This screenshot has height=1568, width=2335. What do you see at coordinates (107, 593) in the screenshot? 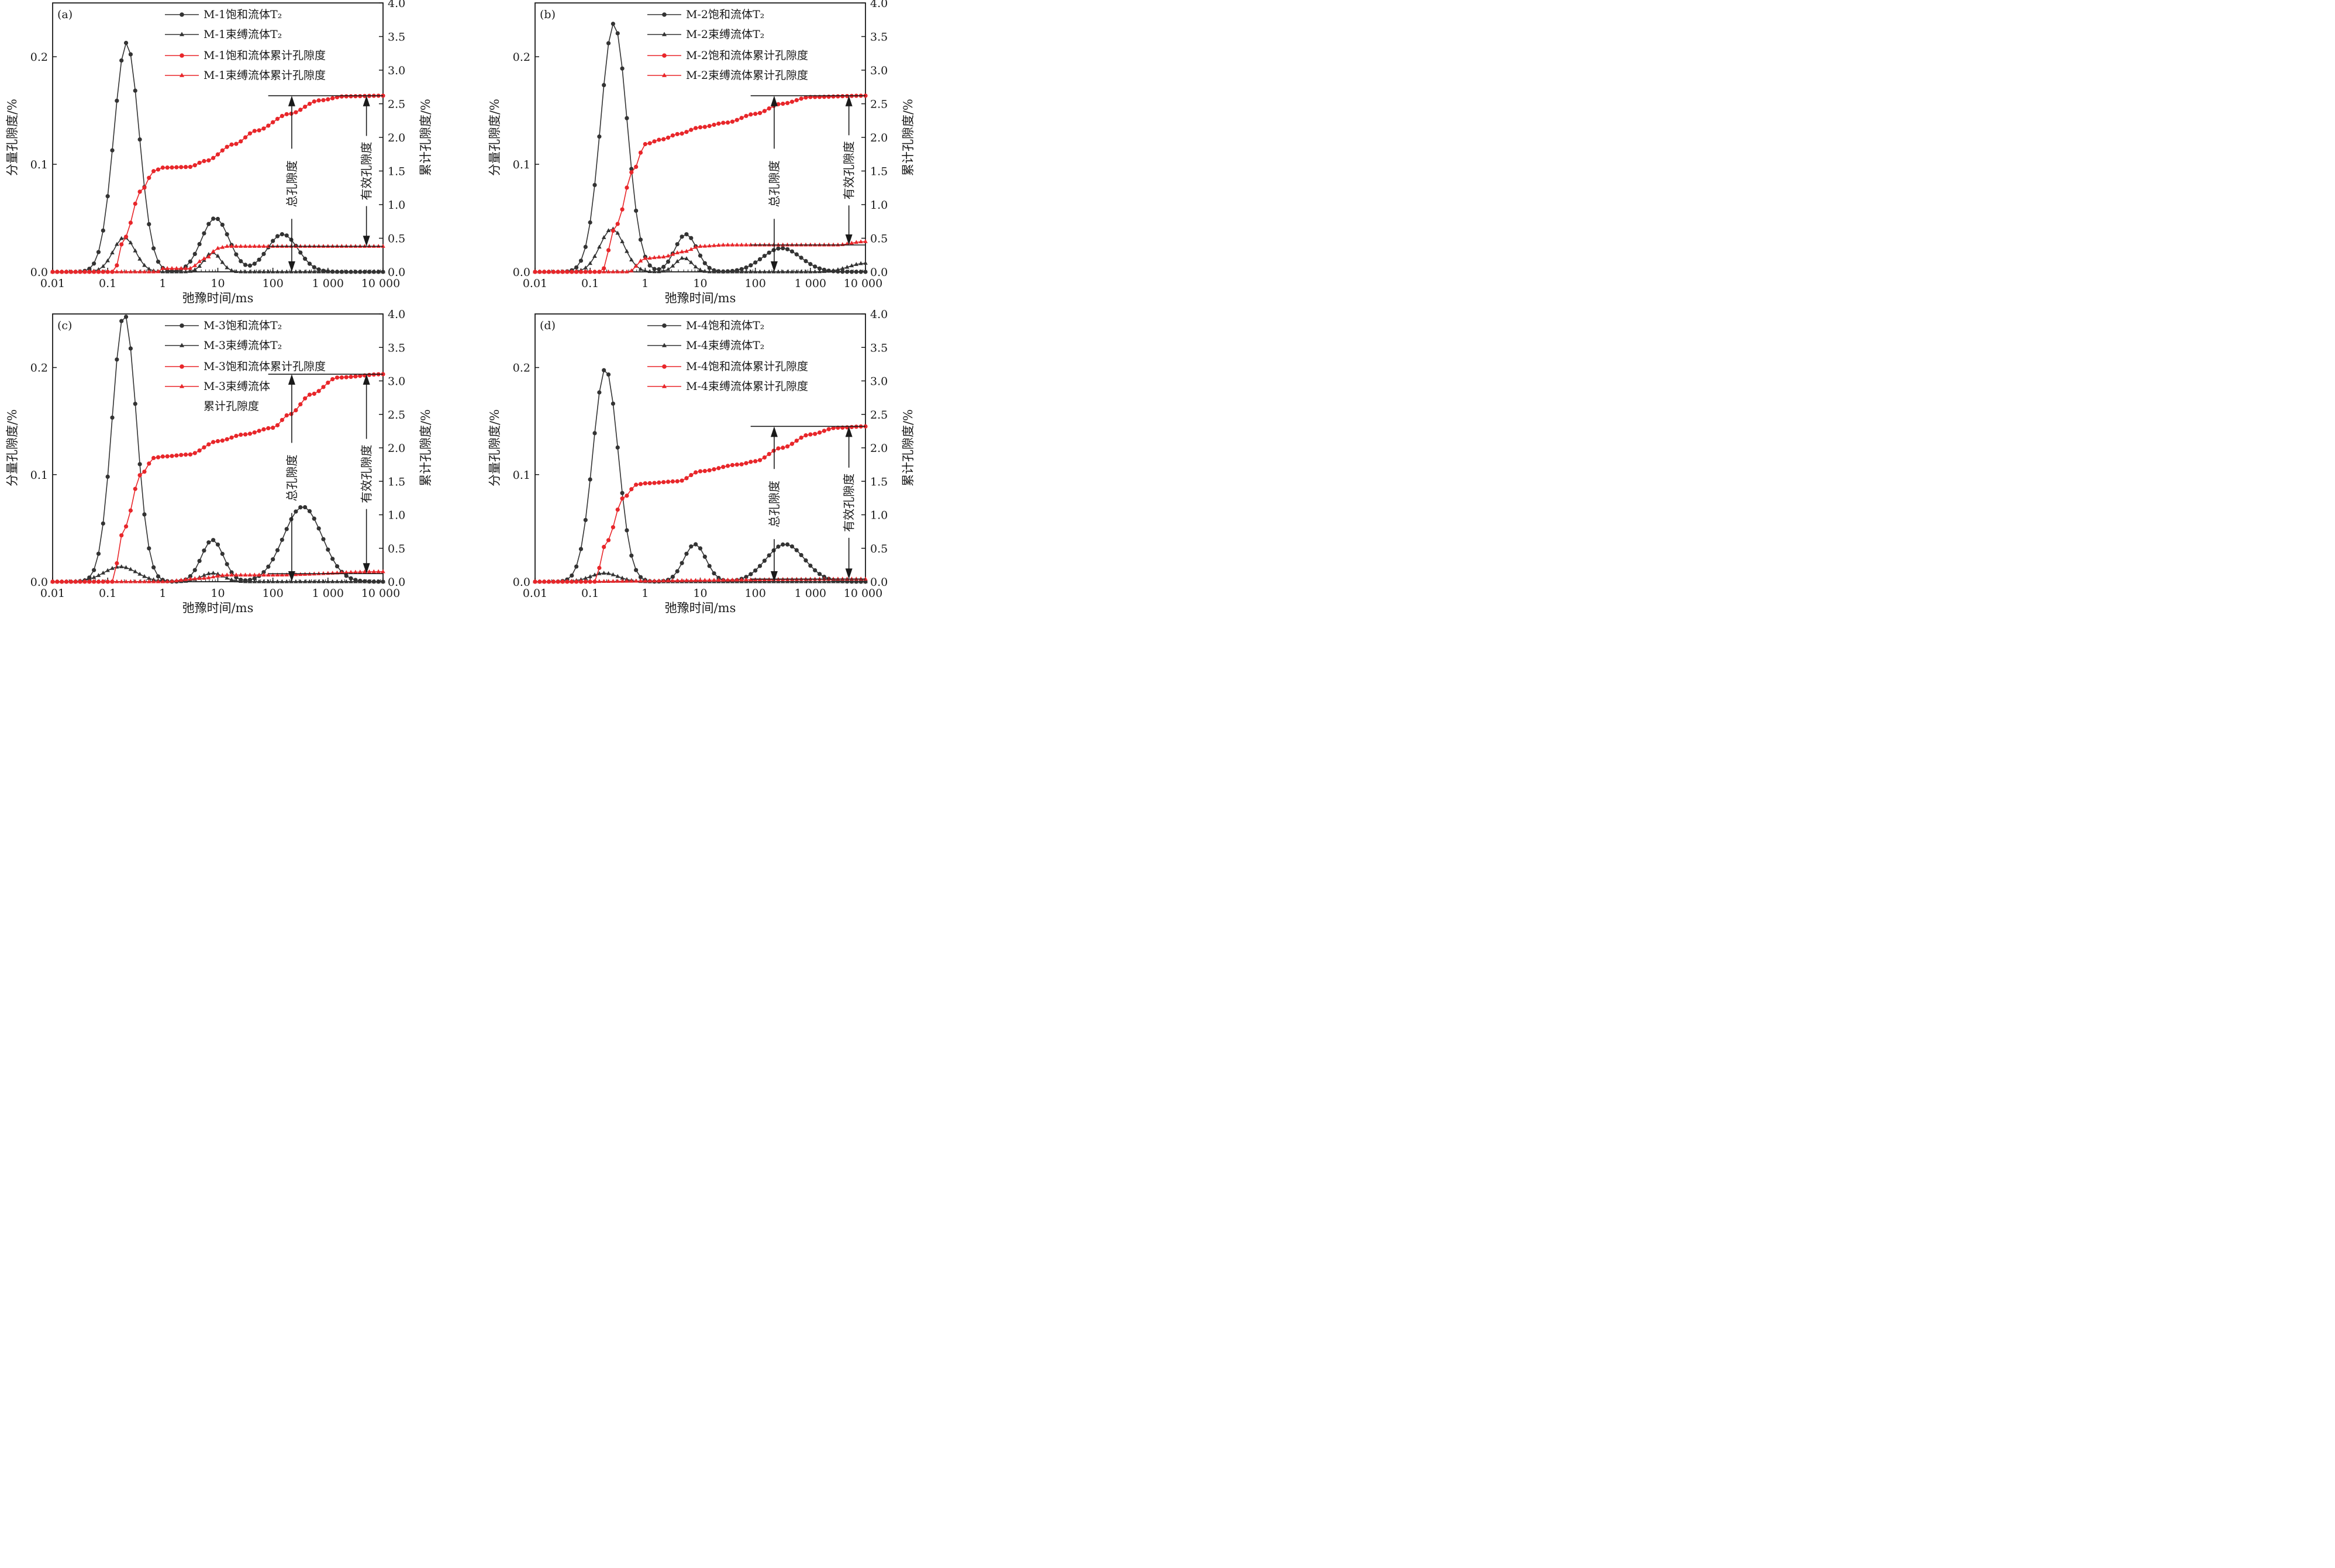
I see `x-tick-label: 0.1` at bounding box center [107, 593].